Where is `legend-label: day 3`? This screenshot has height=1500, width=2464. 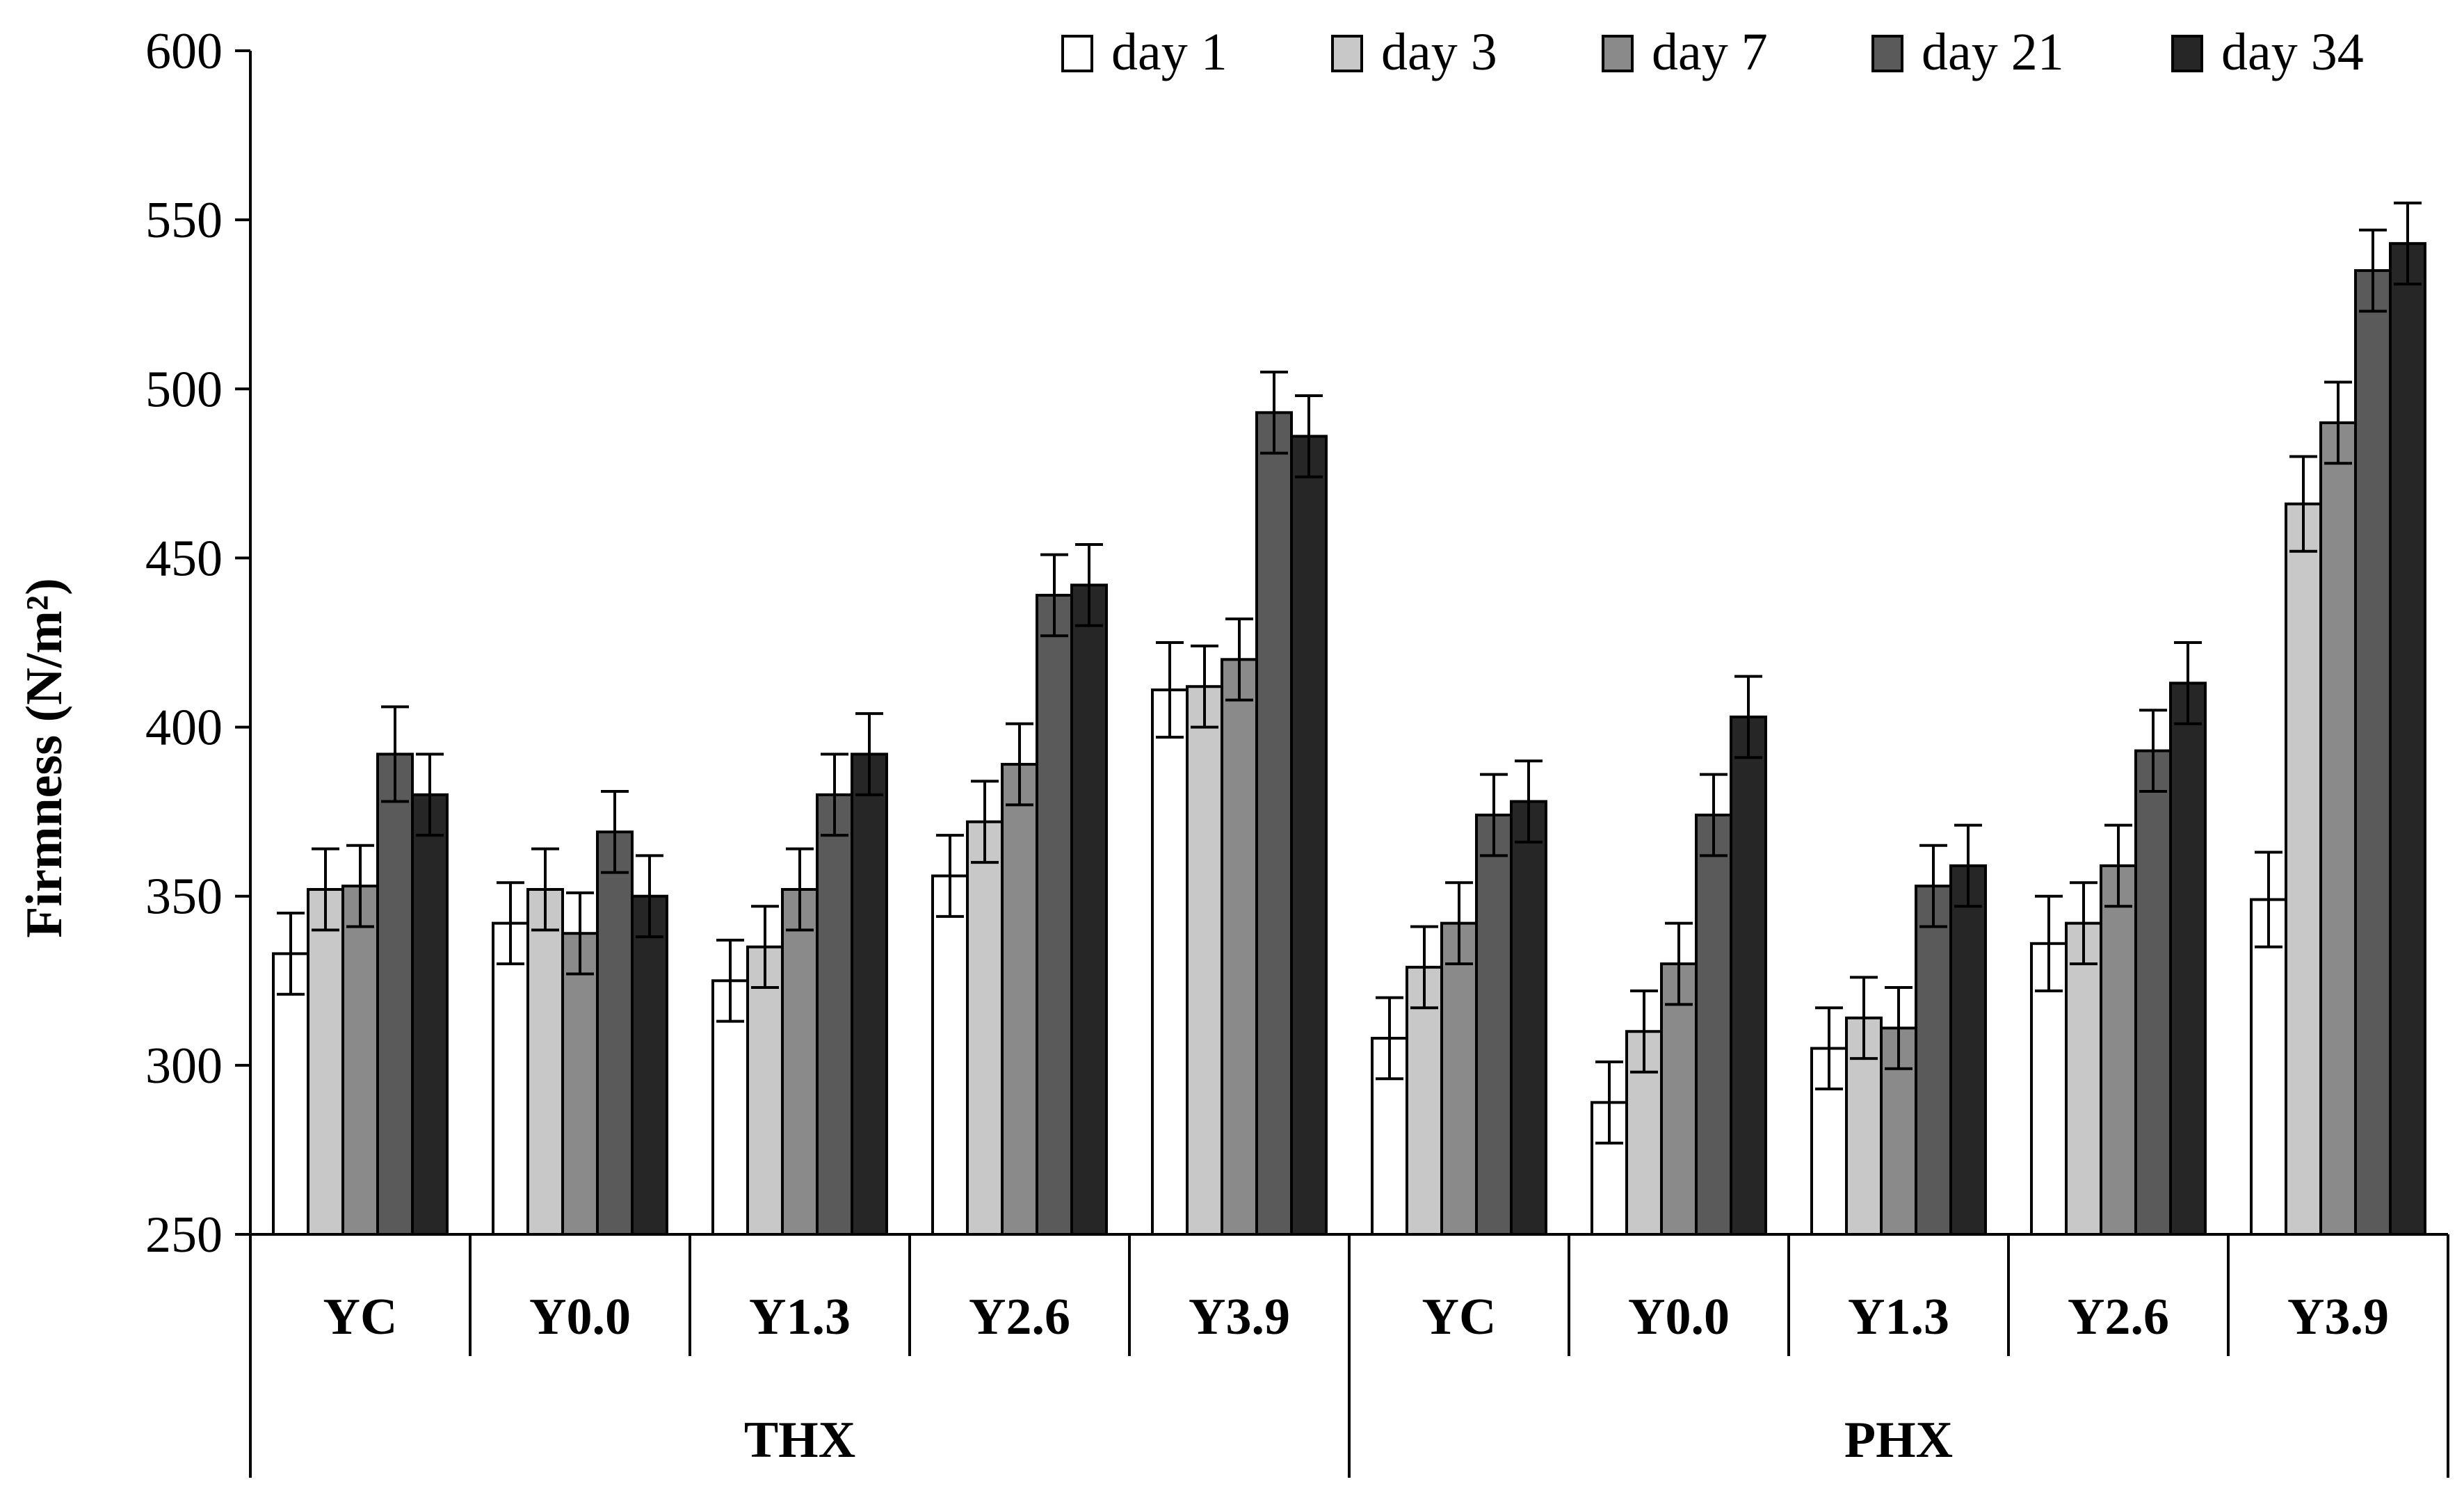 legend-label: day 3 is located at coordinates (1439, 52).